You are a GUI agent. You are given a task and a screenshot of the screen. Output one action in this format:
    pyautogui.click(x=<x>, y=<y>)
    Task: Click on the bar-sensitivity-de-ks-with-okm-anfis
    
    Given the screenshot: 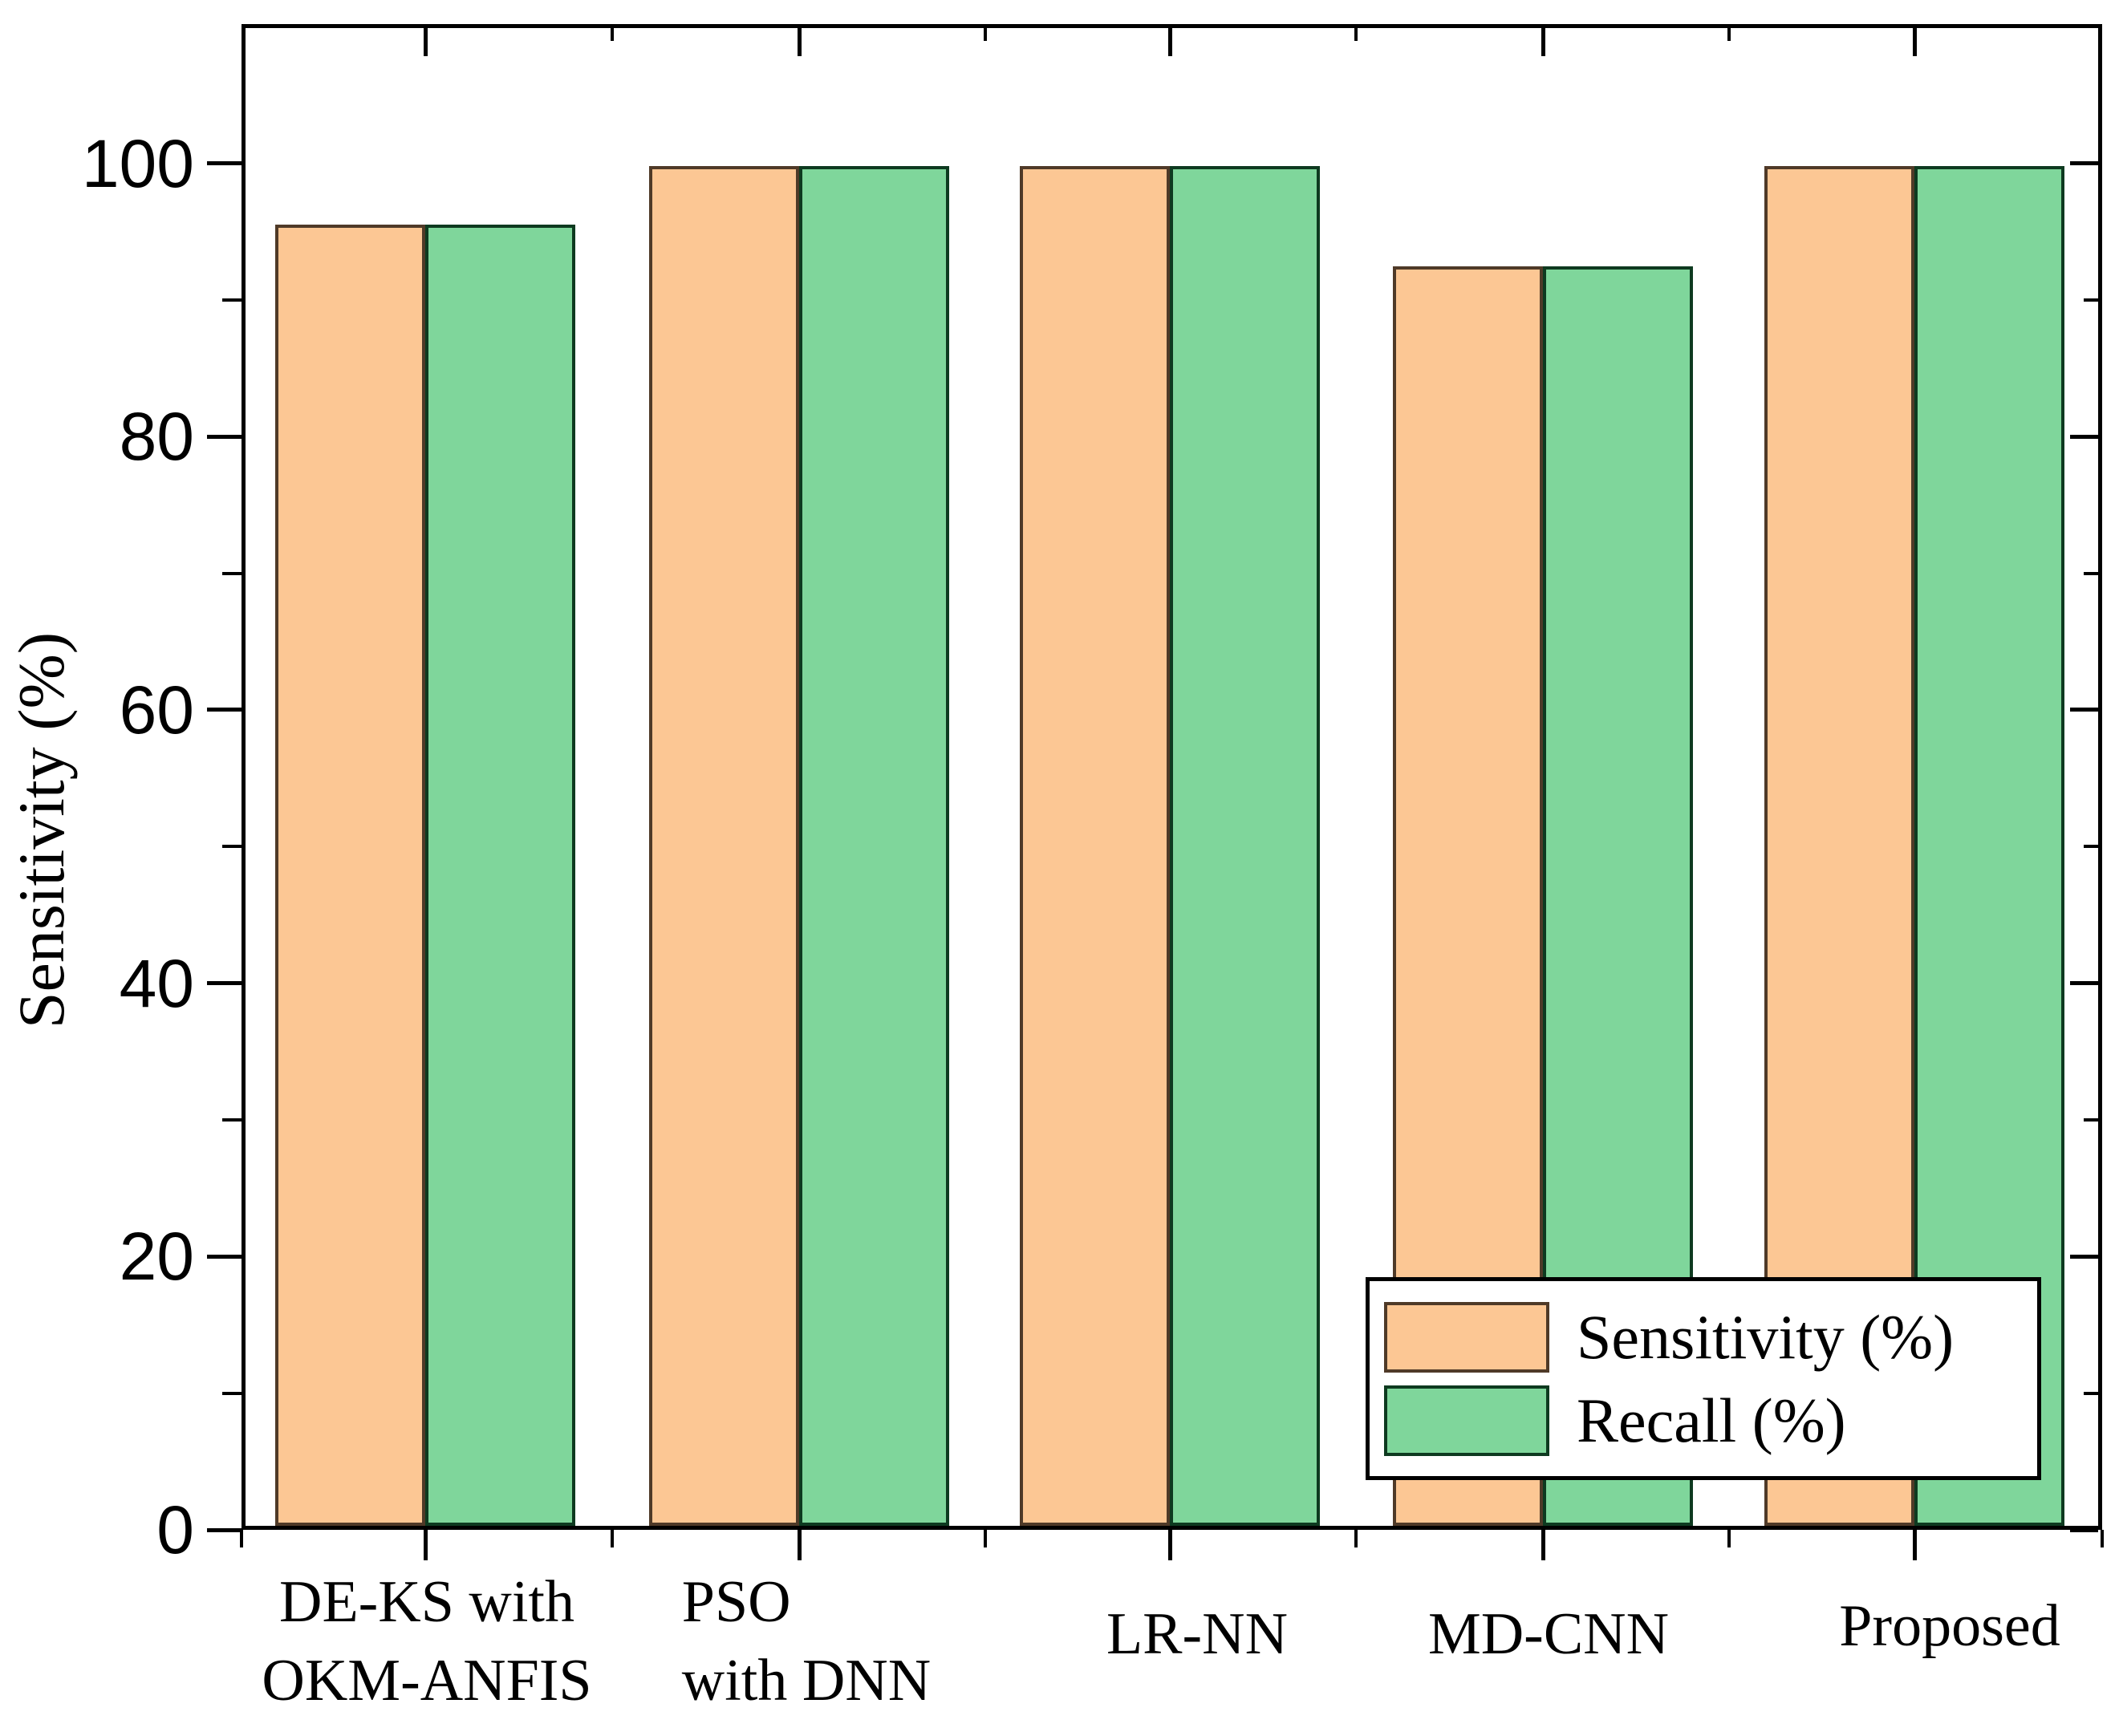 What is the action you would take?
    pyautogui.click(x=349, y=875)
    